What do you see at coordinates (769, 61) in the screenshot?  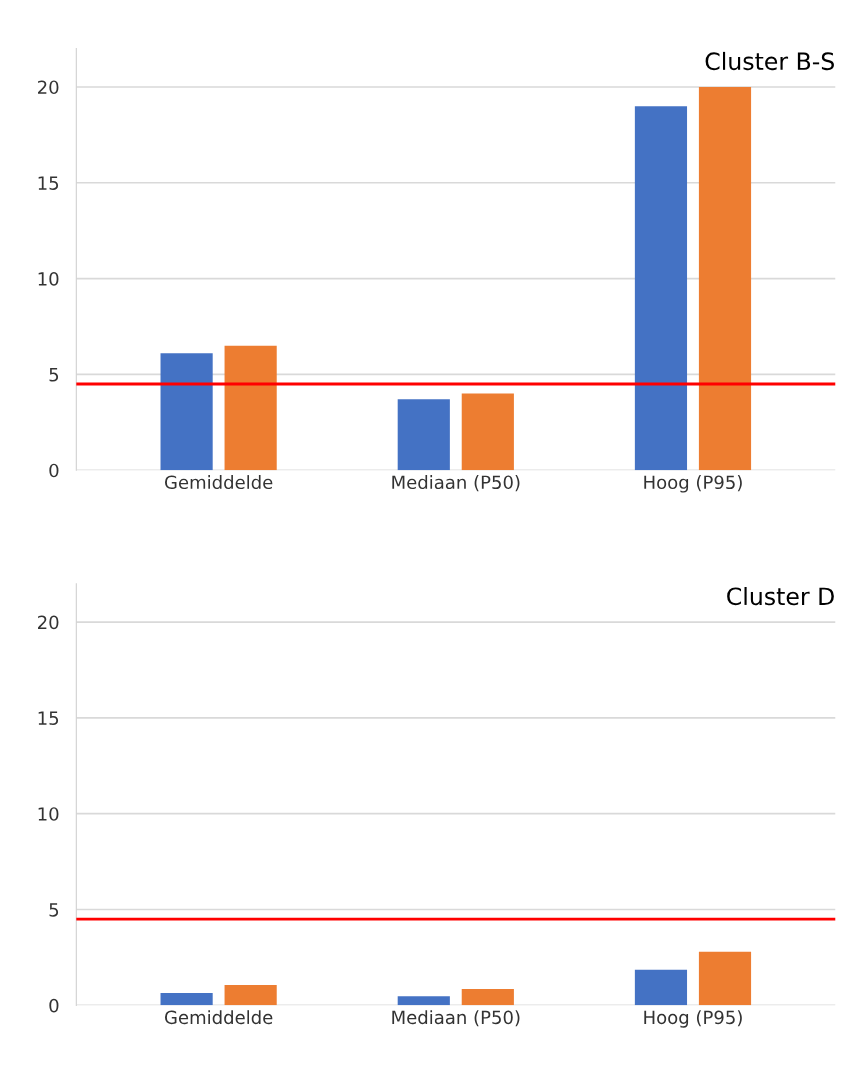 I see `chart-title: Cluster B-S` at bounding box center [769, 61].